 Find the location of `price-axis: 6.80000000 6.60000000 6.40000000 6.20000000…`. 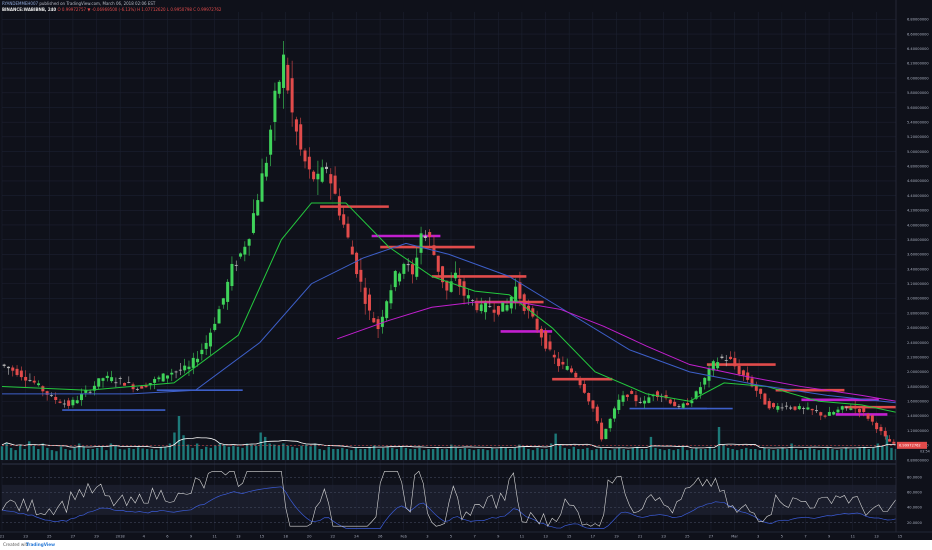

price-axis: 6.80000000 6.60000000 6.40000000 6.20000000… is located at coordinates (913, 270).